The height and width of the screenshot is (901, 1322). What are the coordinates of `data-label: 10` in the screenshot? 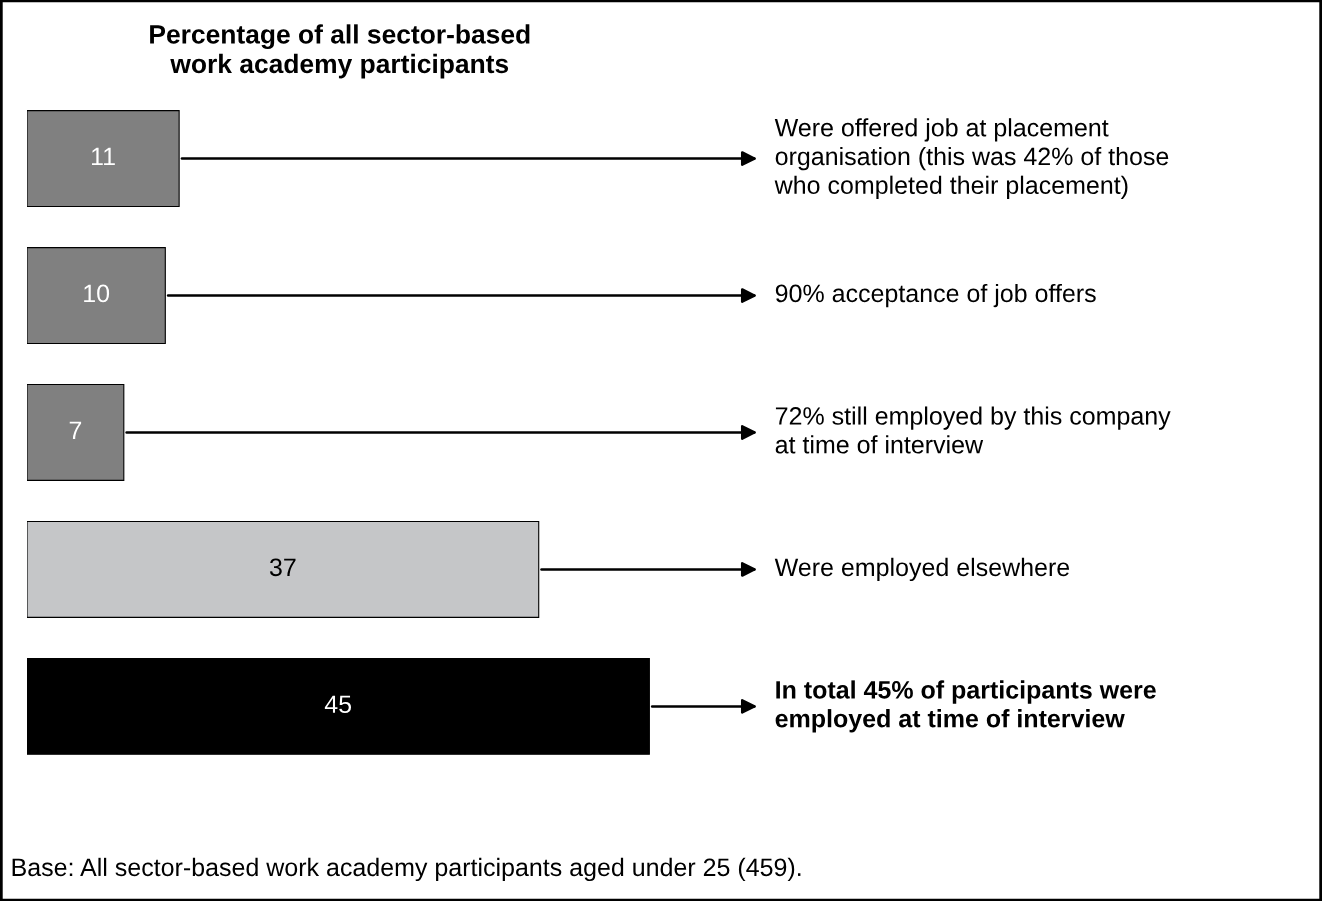 It's located at (97, 293).